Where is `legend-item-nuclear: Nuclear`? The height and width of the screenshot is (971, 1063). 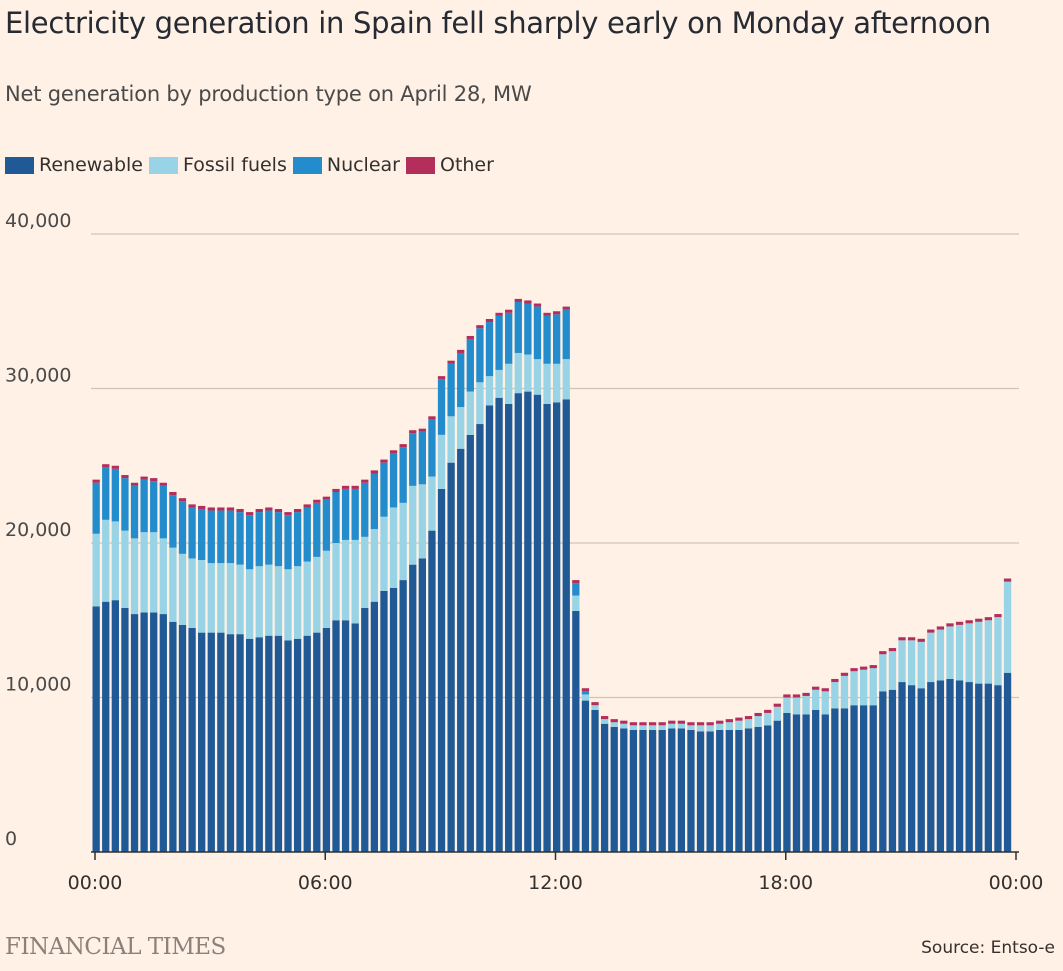
legend-item-nuclear: Nuclear is located at coordinates (346, 165).